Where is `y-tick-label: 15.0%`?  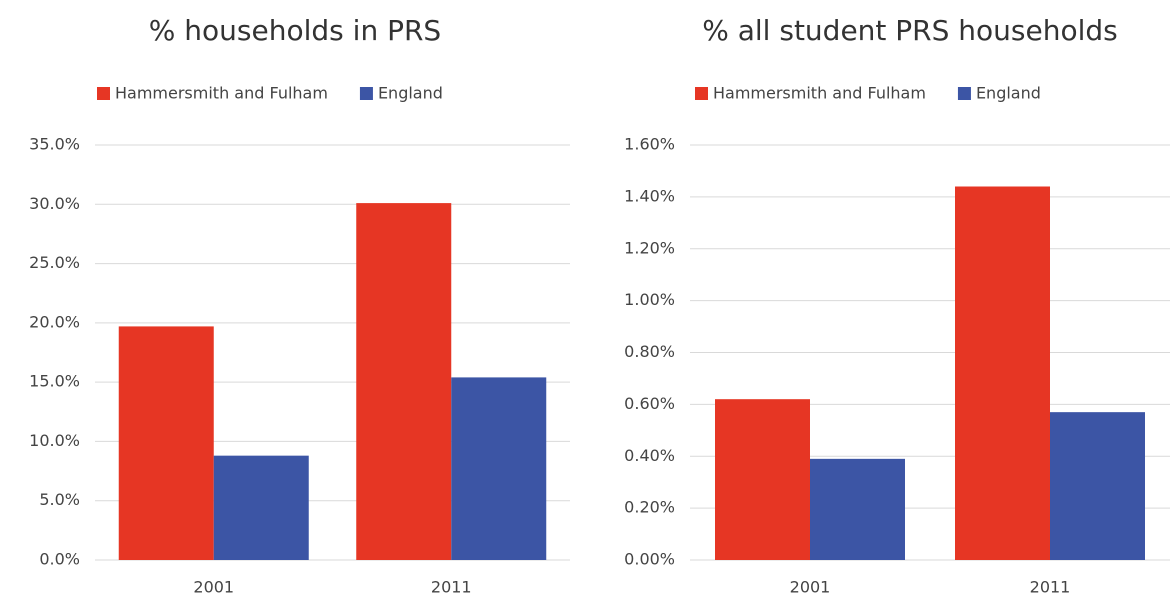
y-tick-label: 15.0% is located at coordinates (54, 381).